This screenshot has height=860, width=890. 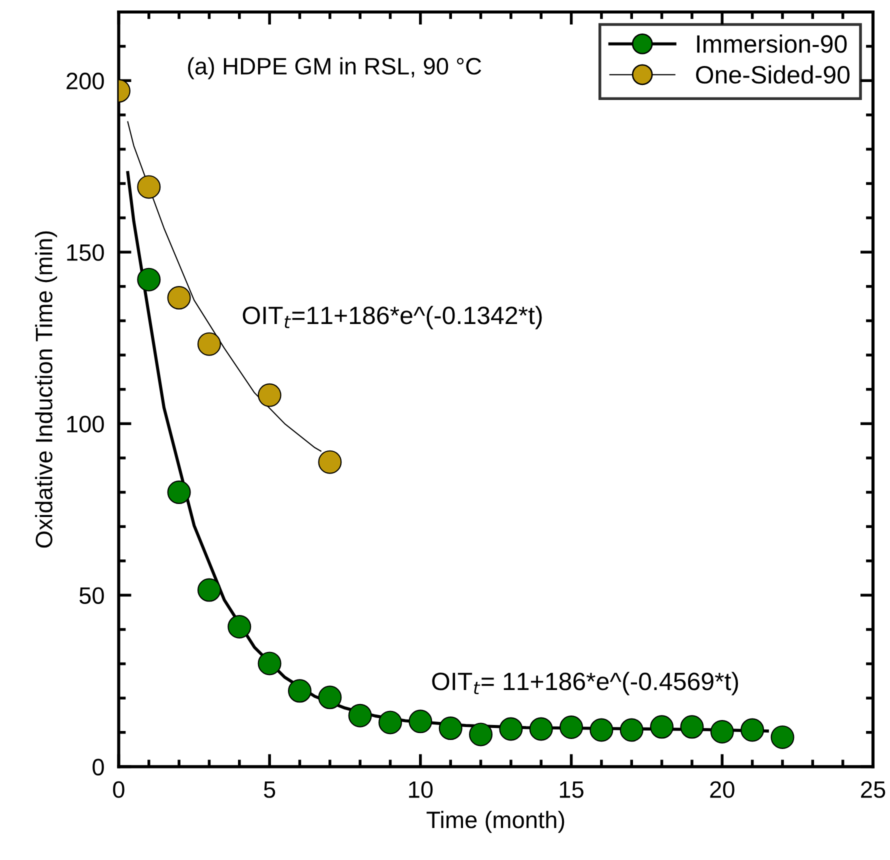 I want to click on y-tick-label: 50, so click(x=91, y=595).